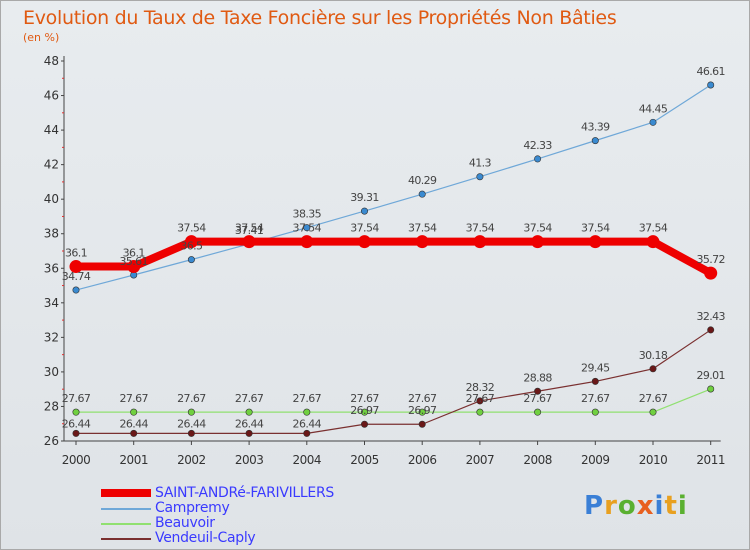 This screenshot has height=550, width=750. Describe the element at coordinates (480, 163) in the screenshot. I see `data-label: 41.3` at that location.